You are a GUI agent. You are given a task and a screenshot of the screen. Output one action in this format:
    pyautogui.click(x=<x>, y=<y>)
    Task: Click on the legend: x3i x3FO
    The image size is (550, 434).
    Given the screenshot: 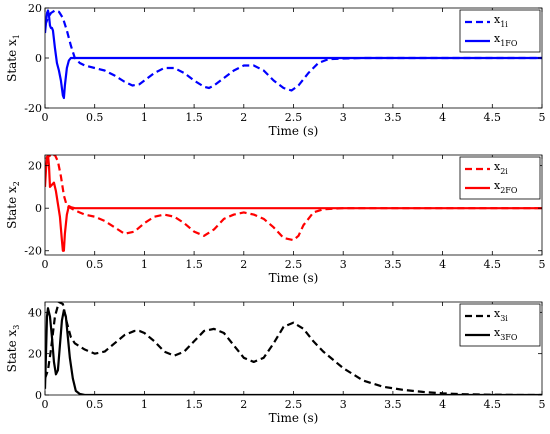 What is the action you would take?
    pyautogui.click(x=500, y=325)
    